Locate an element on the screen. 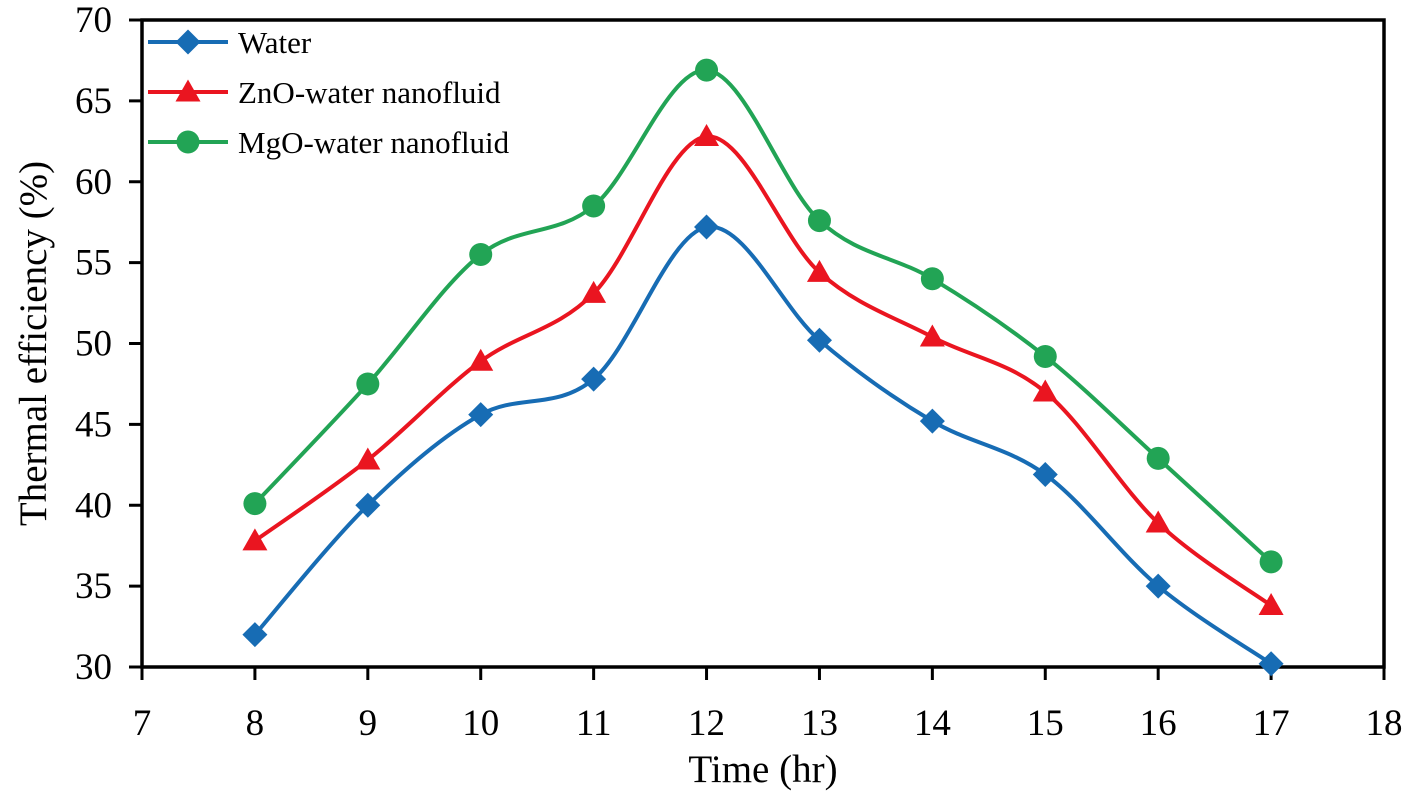  y-tick-label: 35 is located at coordinates (93, 586).